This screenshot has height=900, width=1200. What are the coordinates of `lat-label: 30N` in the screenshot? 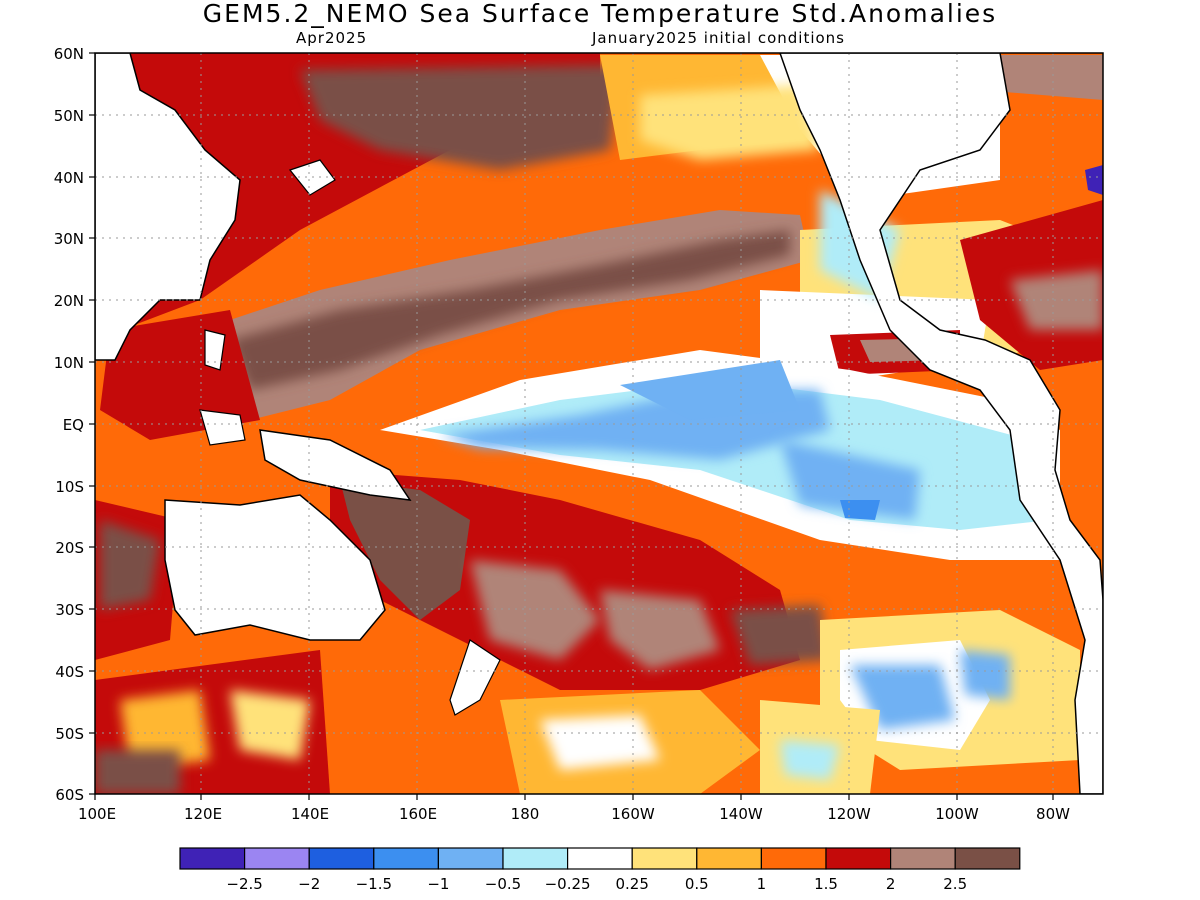 It's located at (69, 239).